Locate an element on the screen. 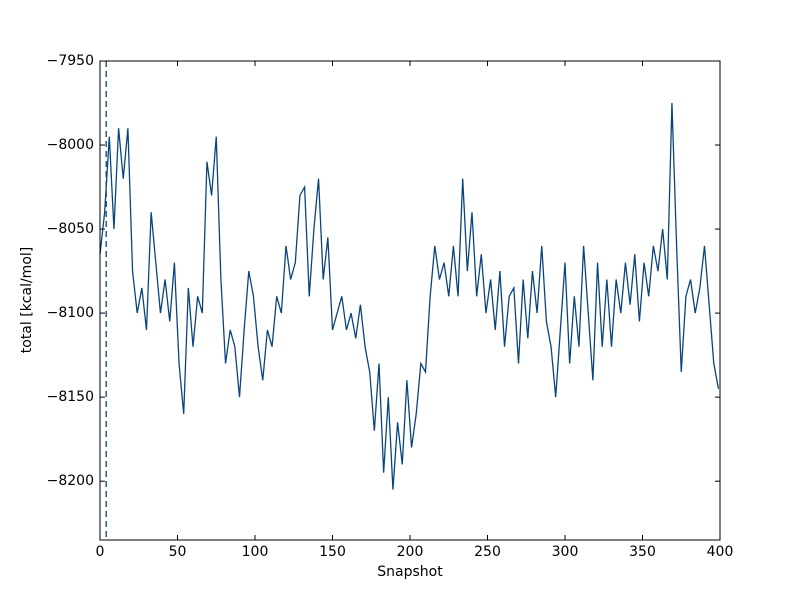  y-tick-label: −8150 is located at coordinates (70, 397).